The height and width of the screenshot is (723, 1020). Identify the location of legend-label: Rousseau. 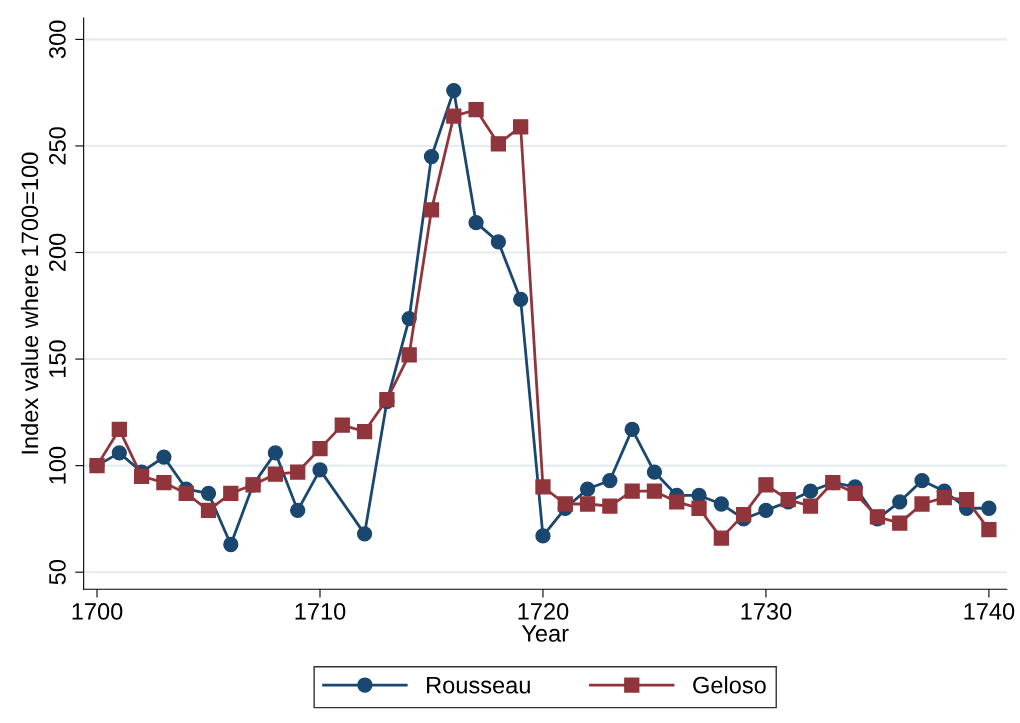
(478, 685).